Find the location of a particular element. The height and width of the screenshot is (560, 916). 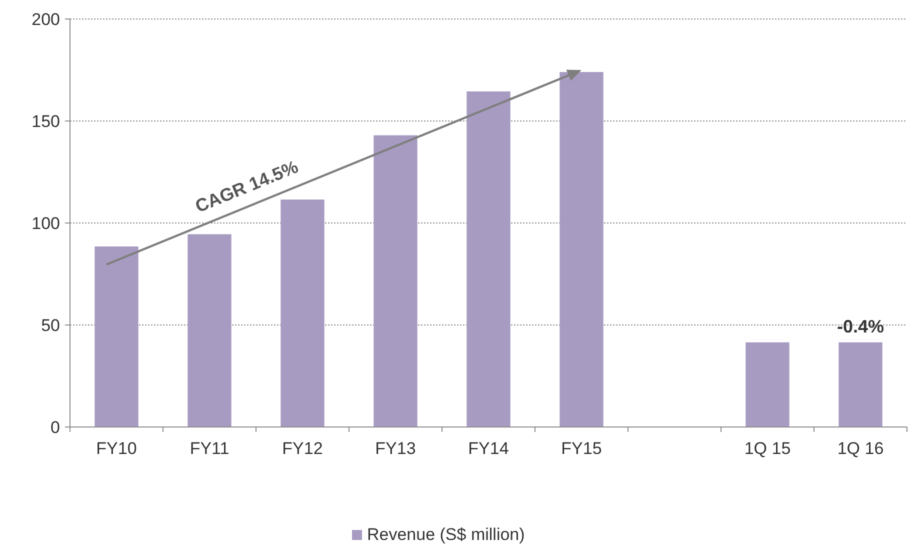

annotation: -0.4% is located at coordinates (860, 326).